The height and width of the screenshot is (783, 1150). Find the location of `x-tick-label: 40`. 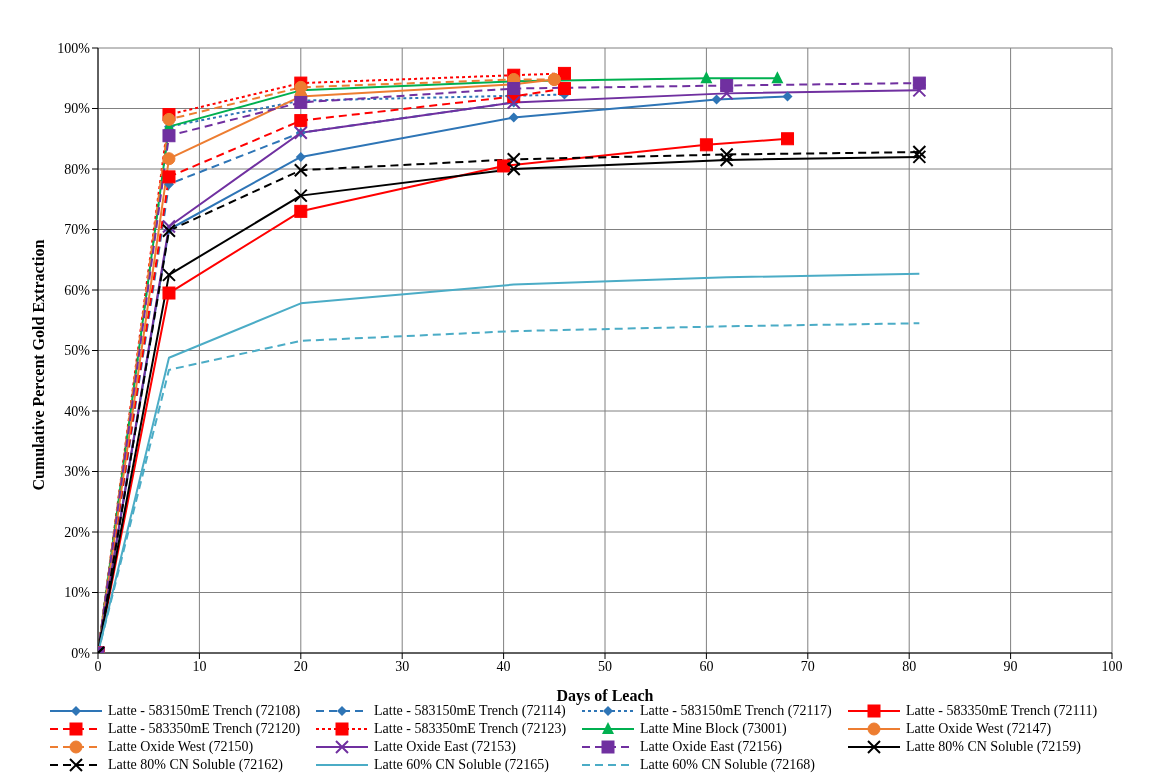

x-tick-label: 40 is located at coordinates (503, 666).